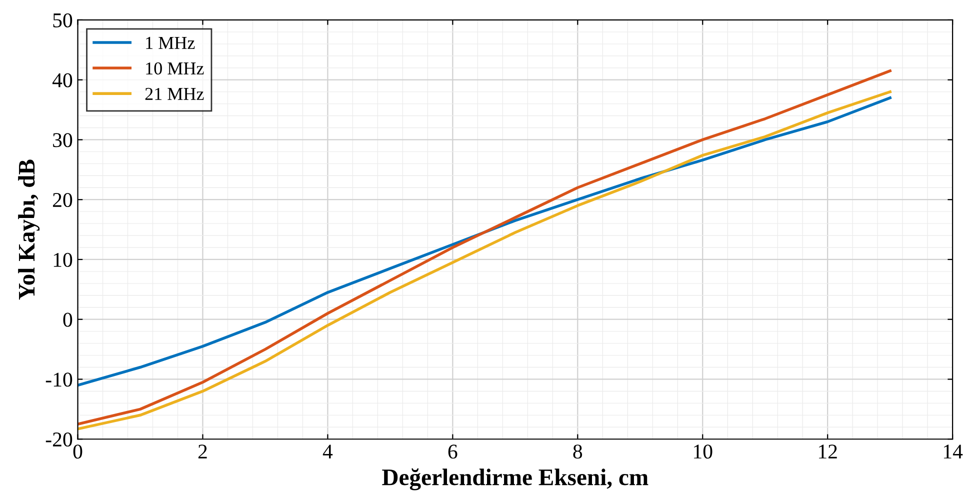 The height and width of the screenshot is (499, 972). What do you see at coordinates (175, 68) in the screenshot?
I see `legend-label: 10 MHz` at bounding box center [175, 68].